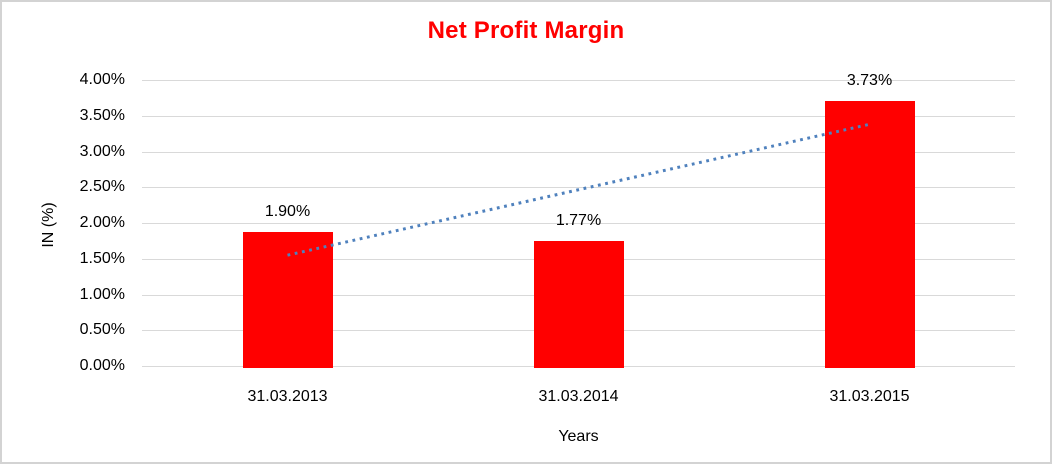 The height and width of the screenshot is (464, 1052). I want to click on x-axis-ticks: 31.03.2013 31.03.2014 31.03.2015, so click(578, 399).